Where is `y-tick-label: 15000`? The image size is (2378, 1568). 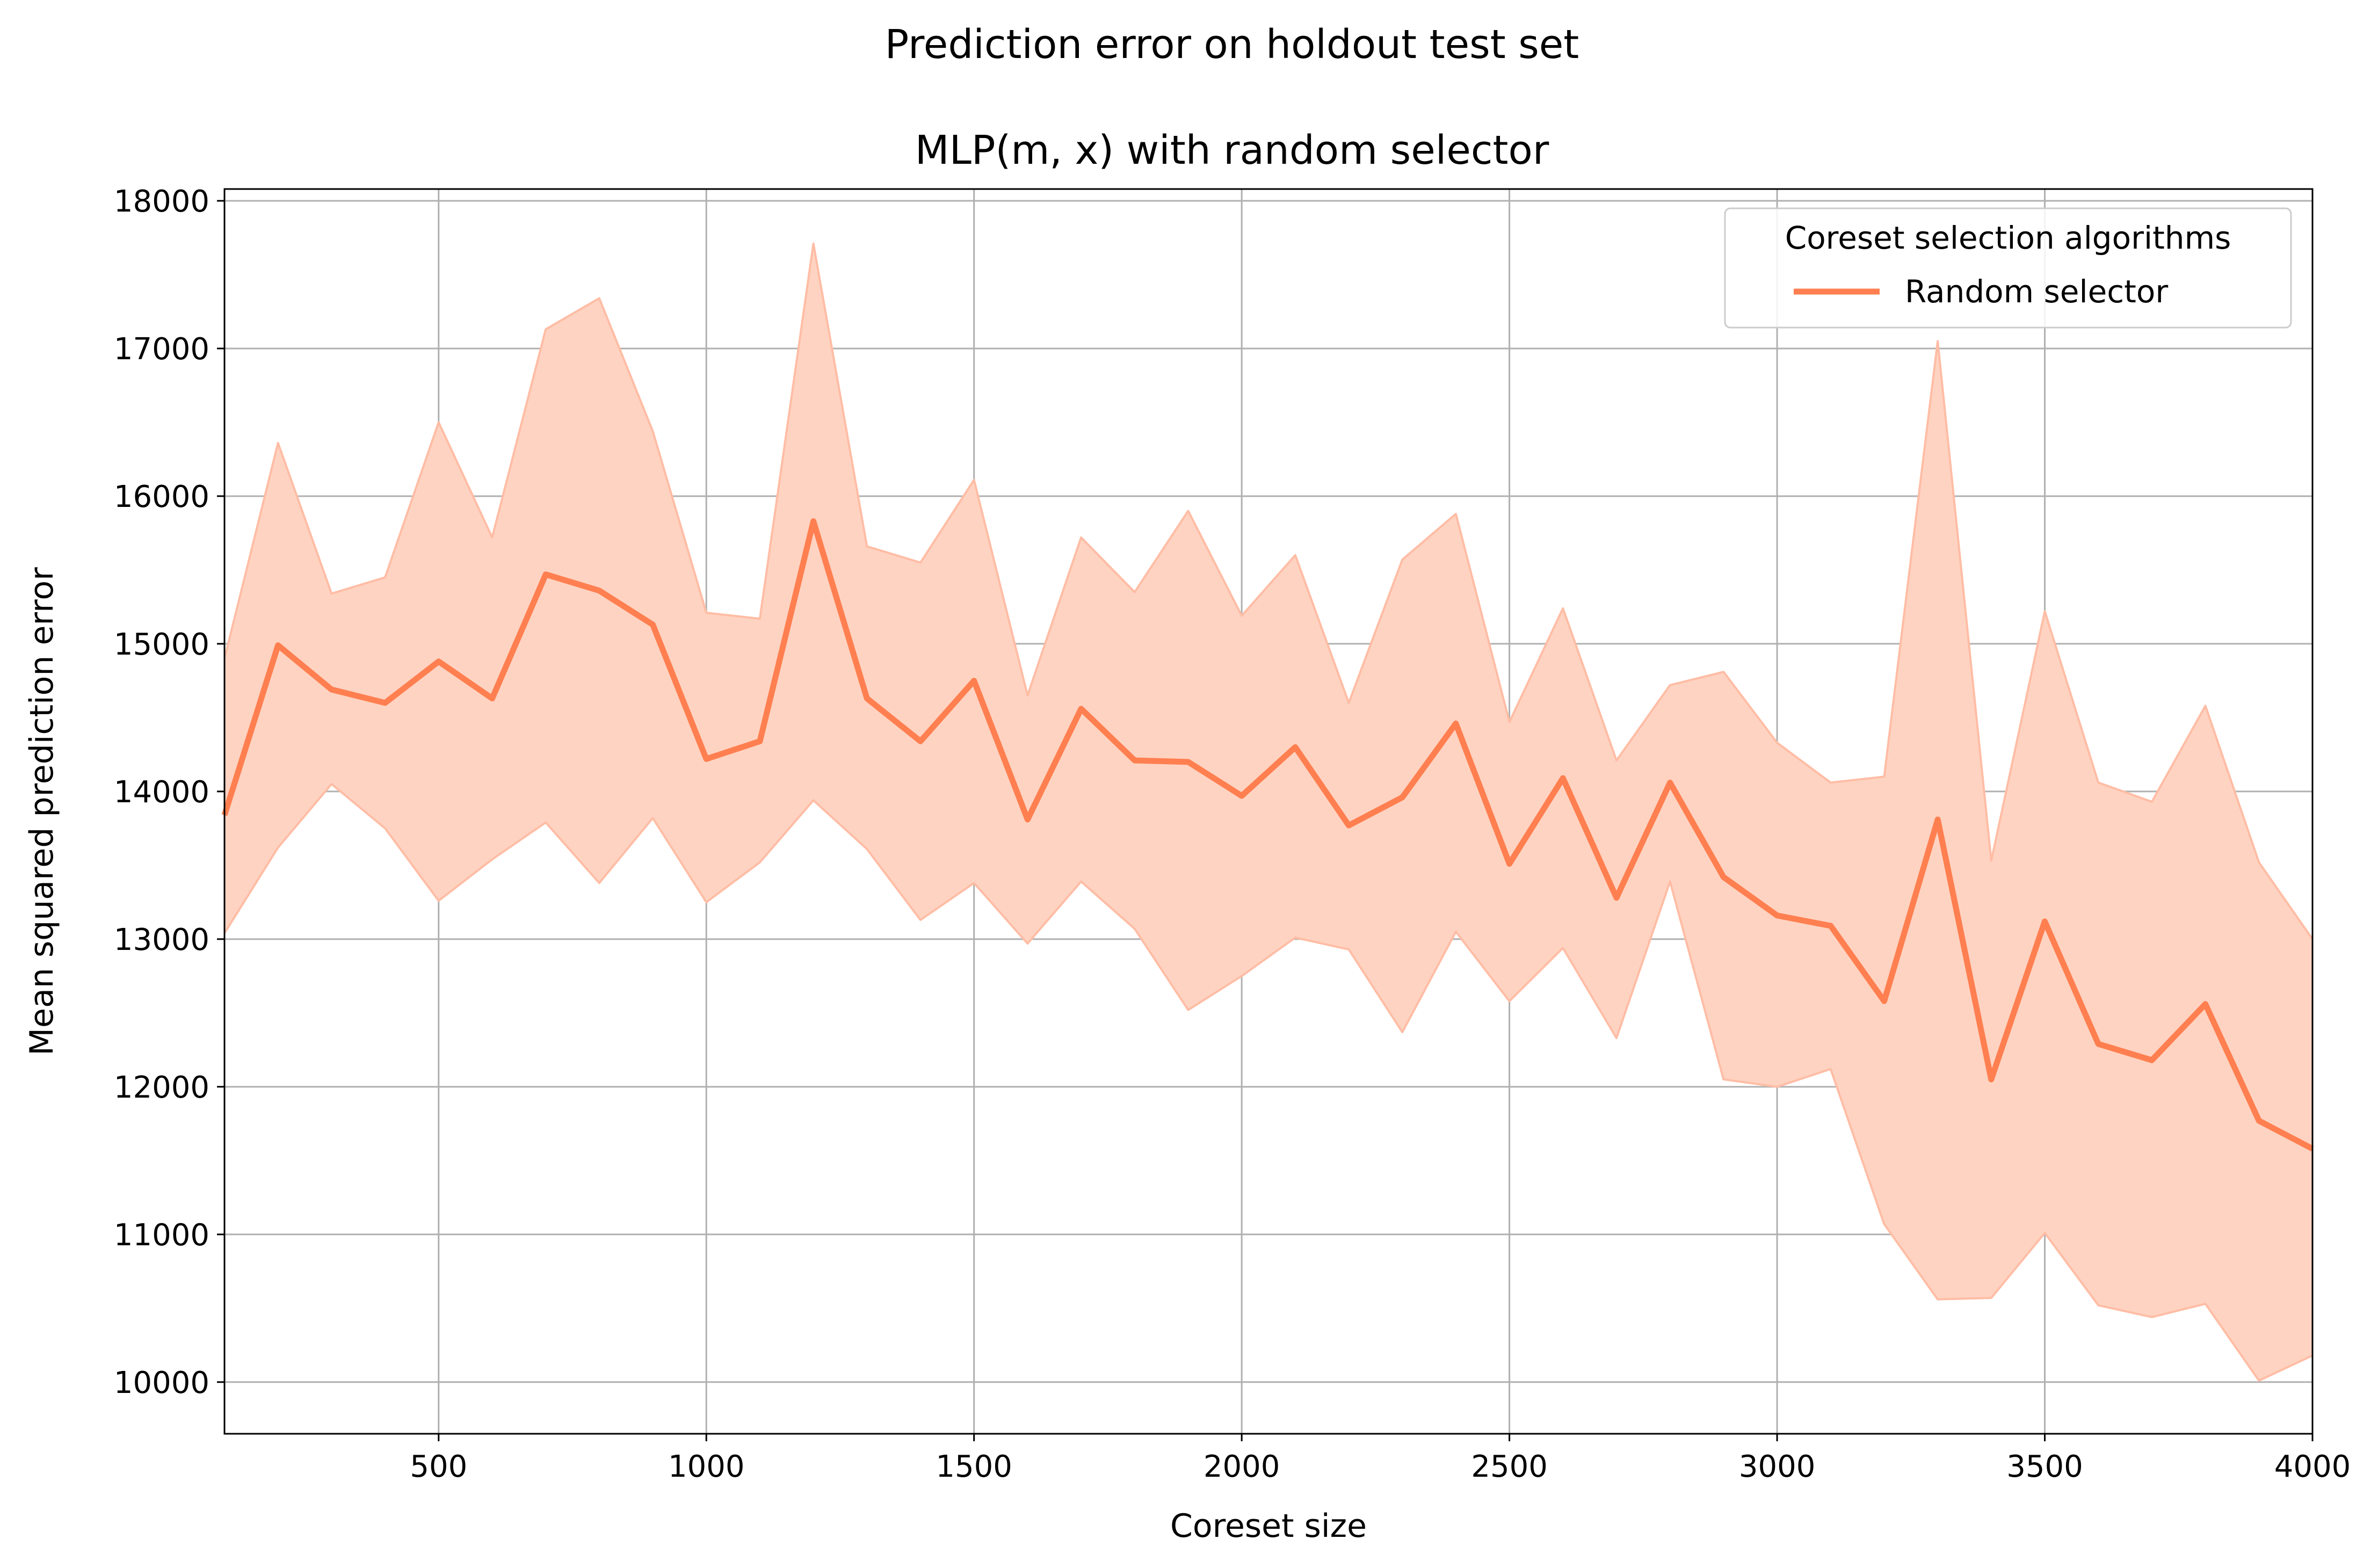 y-tick-label: 15000 is located at coordinates (161, 645).